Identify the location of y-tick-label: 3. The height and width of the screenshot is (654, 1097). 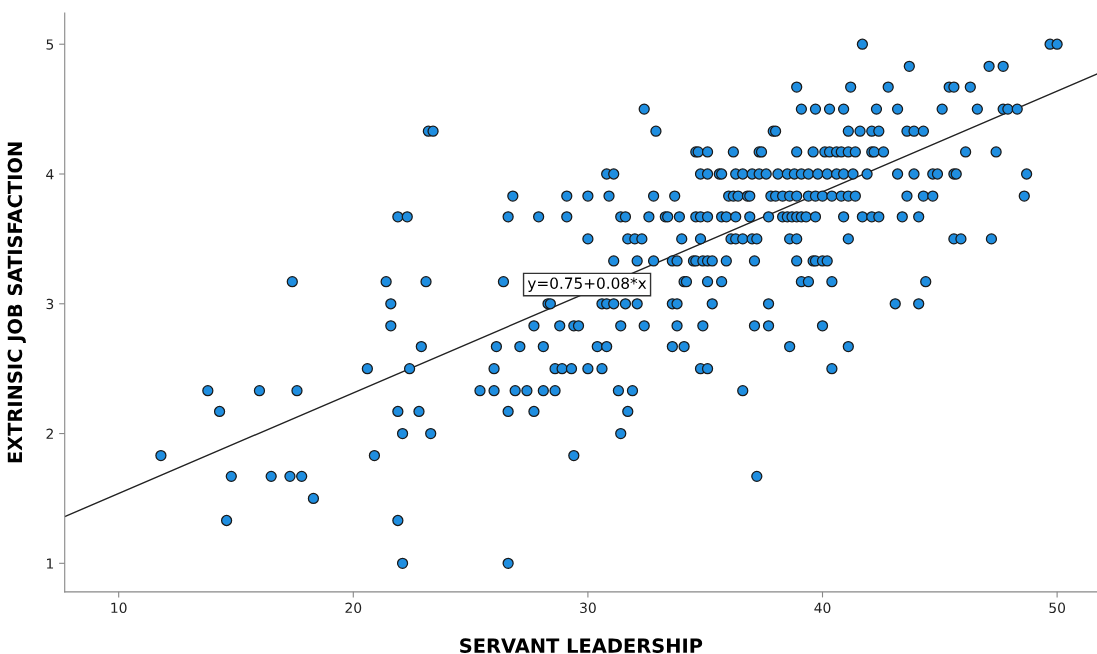
(50, 304).